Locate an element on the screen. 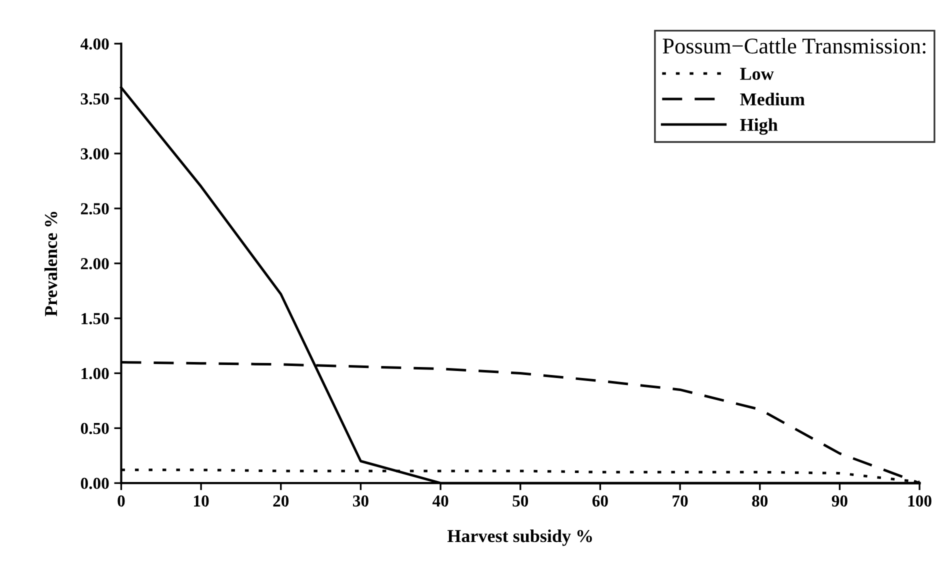  y-tick-label: 1.00 is located at coordinates (95, 374).